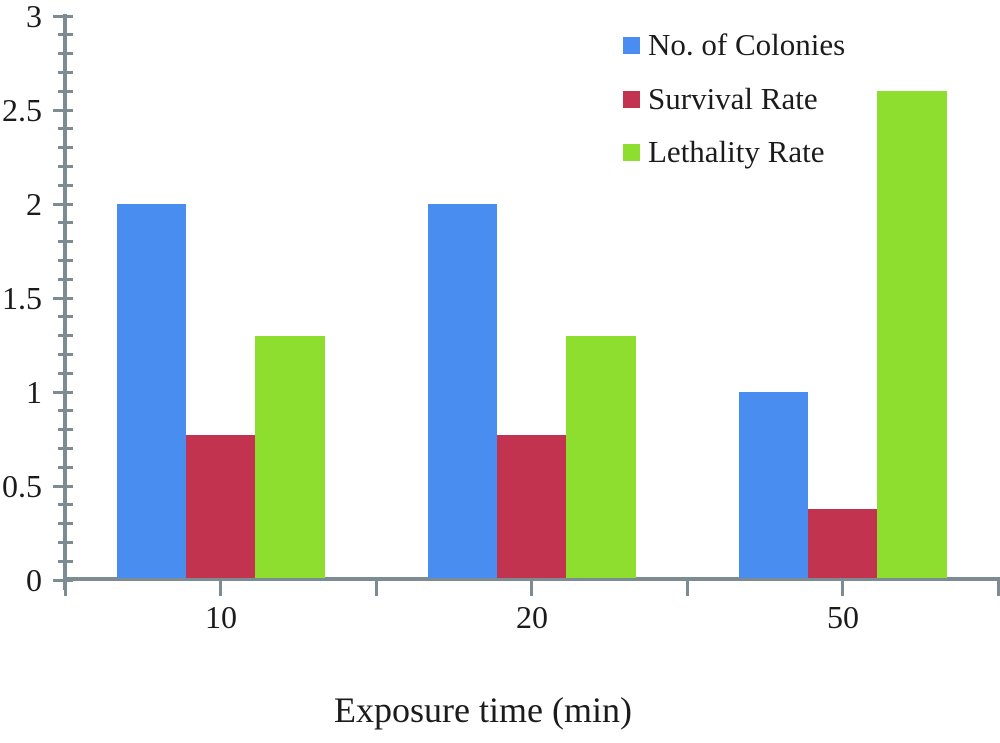 The width and height of the screenshot is (1000, 743). What do you see at coordinates (221, 617) in the screenshot?
I see `x-tick-label-10: 10` at bounding box center [221, 617].